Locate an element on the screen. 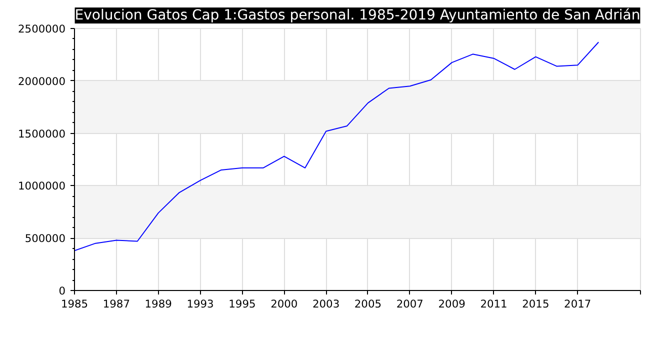 This screenshot has width=660, height=350. x-tick-label: 2017 is located at coordinates (578, 304).